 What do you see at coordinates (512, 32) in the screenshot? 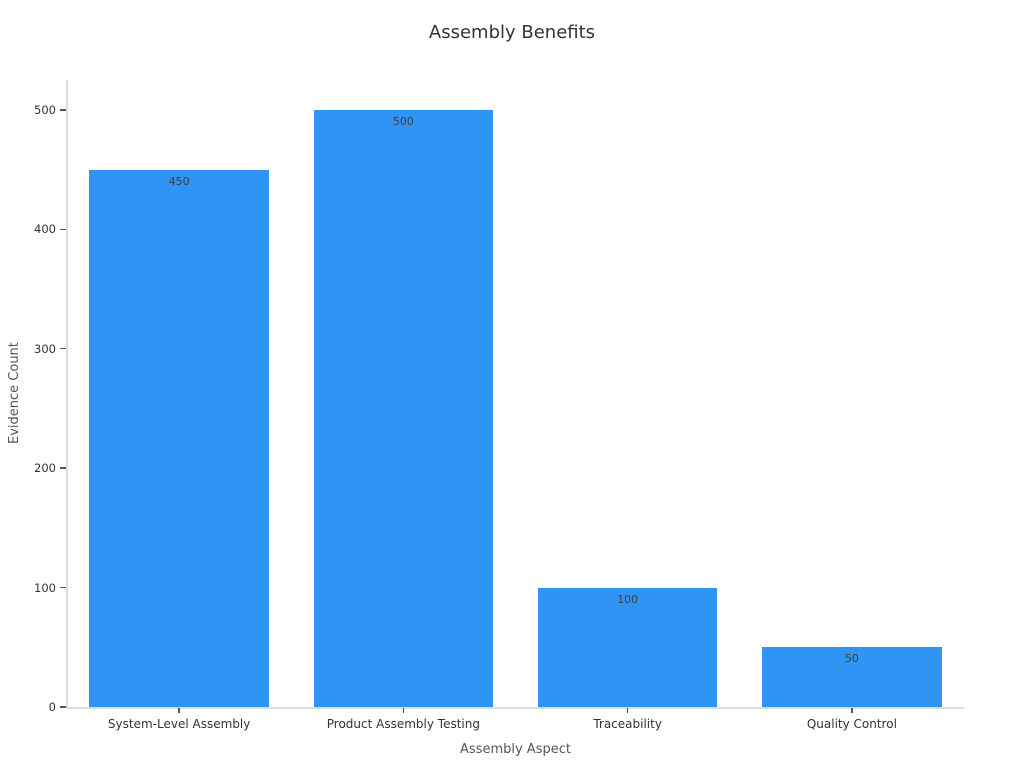
I see `chart-title: Assembly Benefits` at bounding box center [512, 32].